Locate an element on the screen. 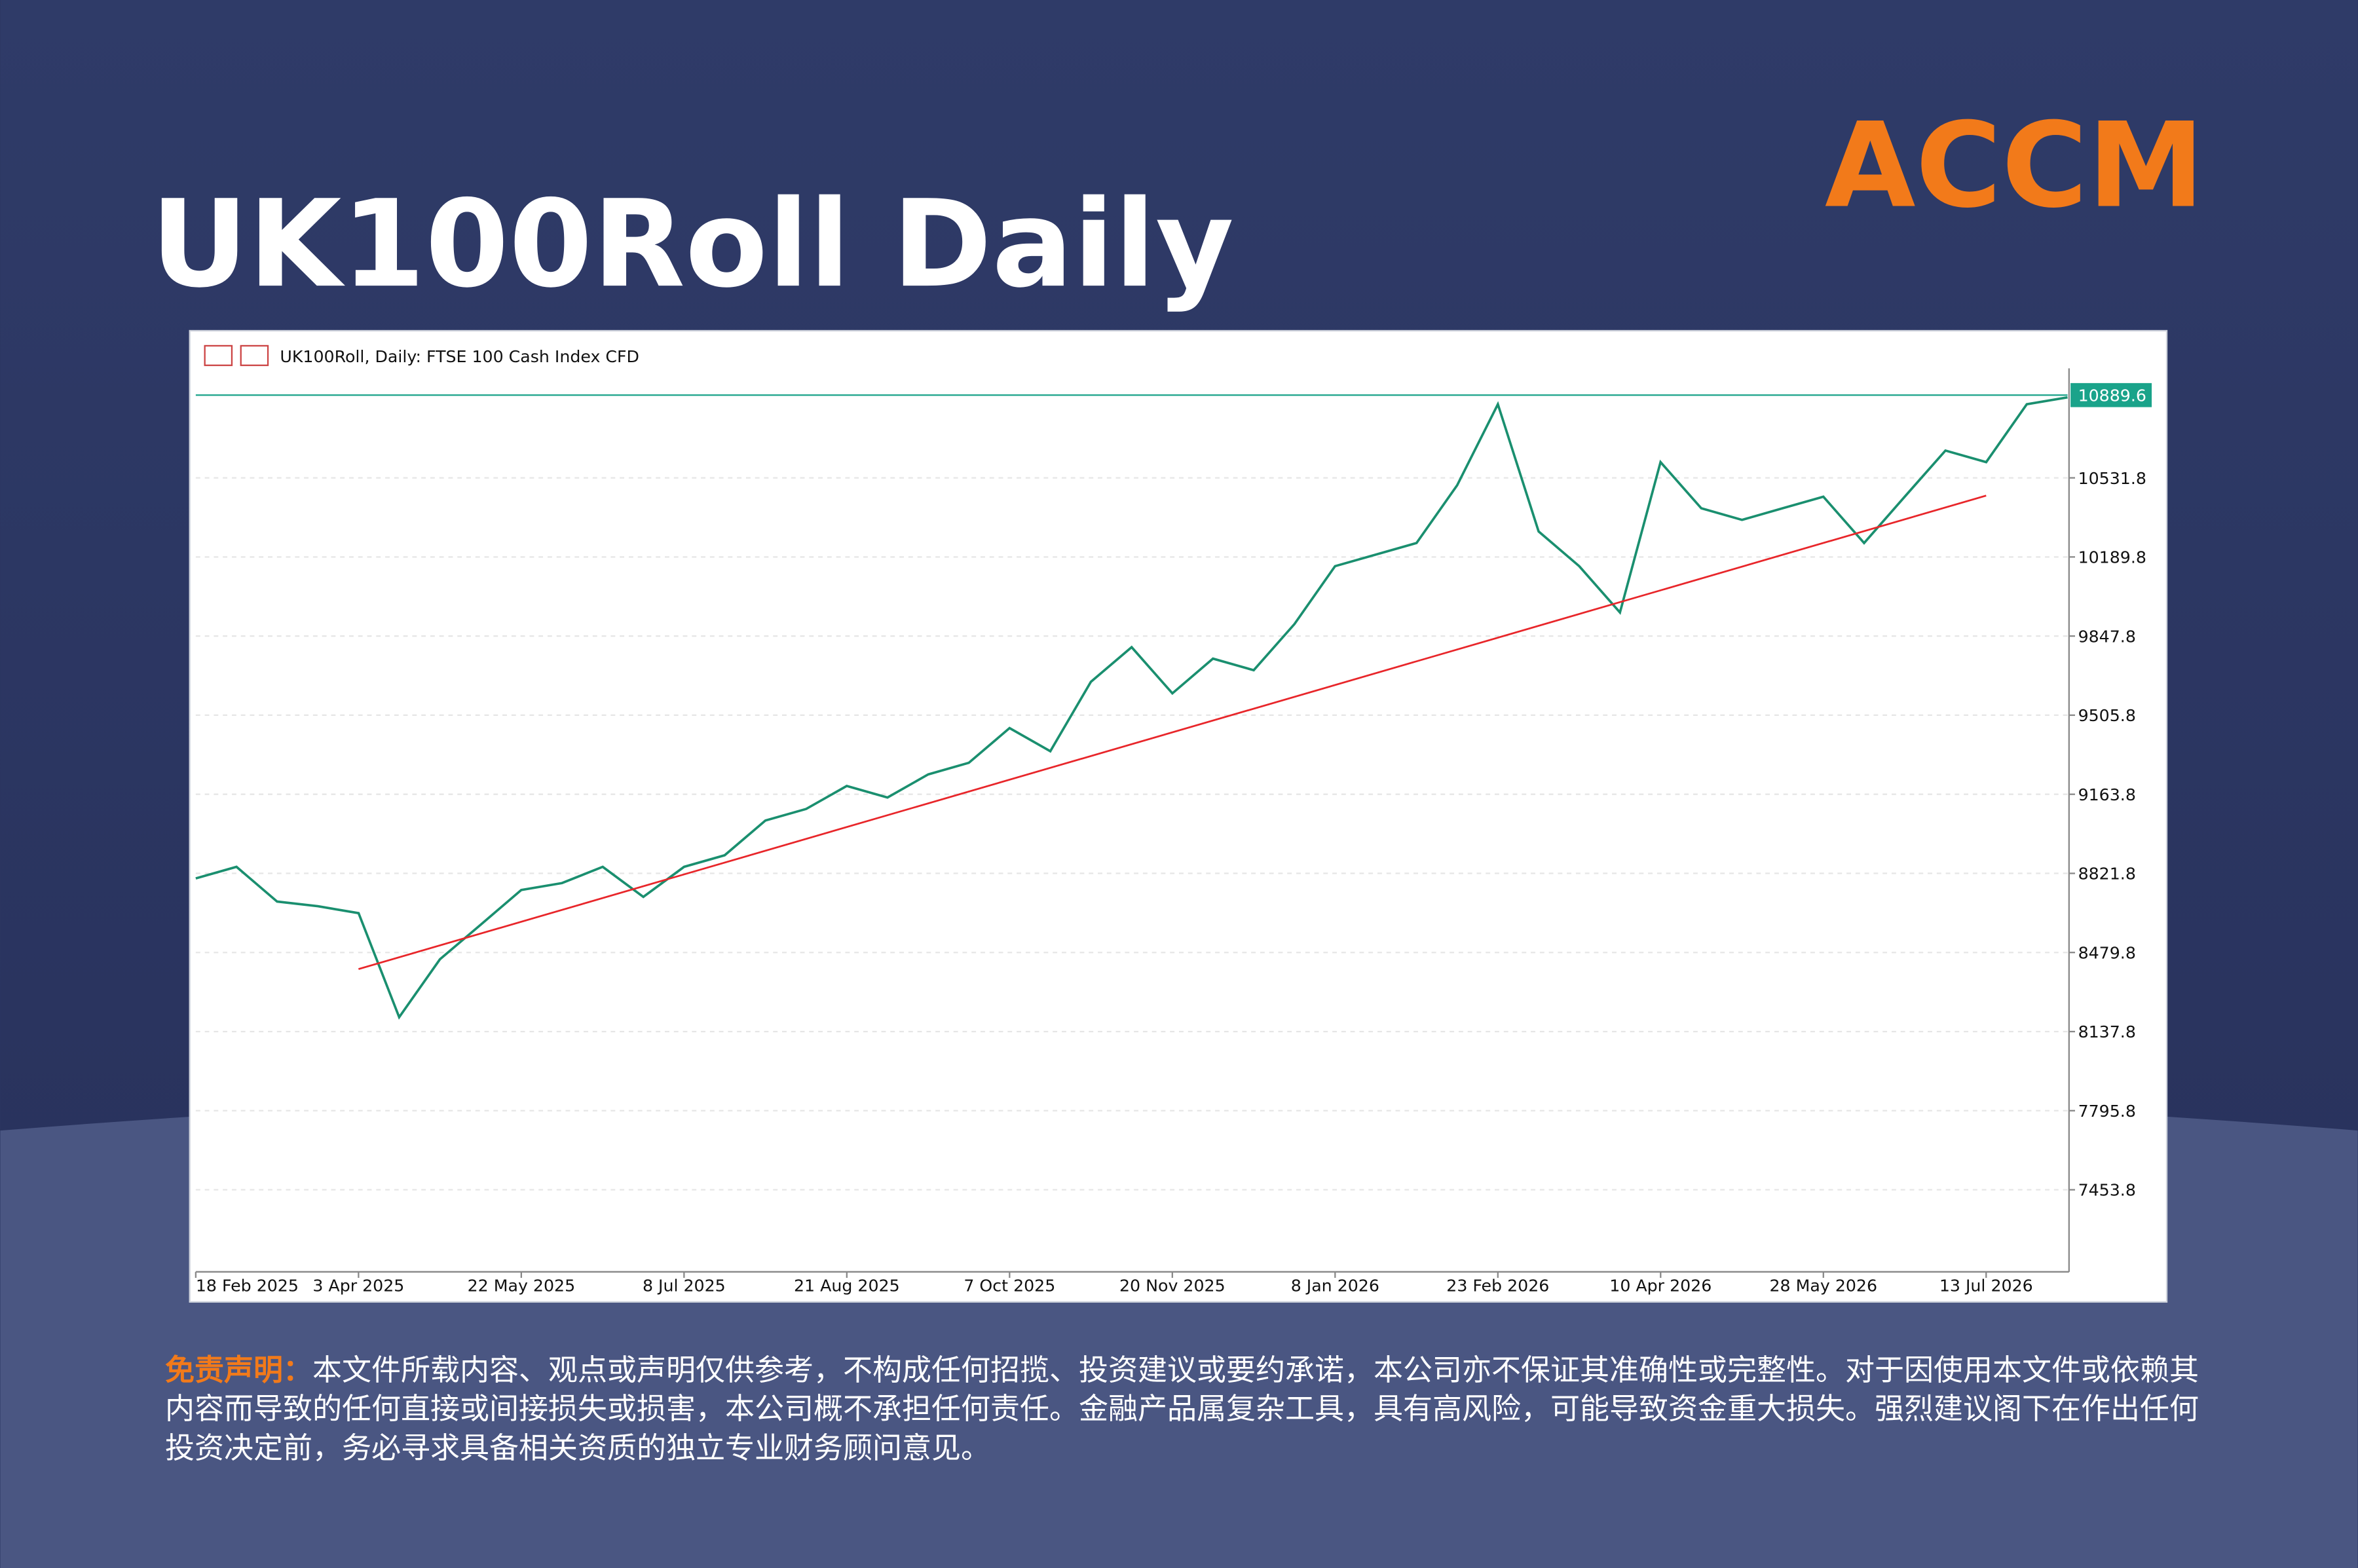 The height and width of the screenshot is (1568, 2358). x-tick-label: 21 Aug 2025 is located at coordinates (847, 1286).